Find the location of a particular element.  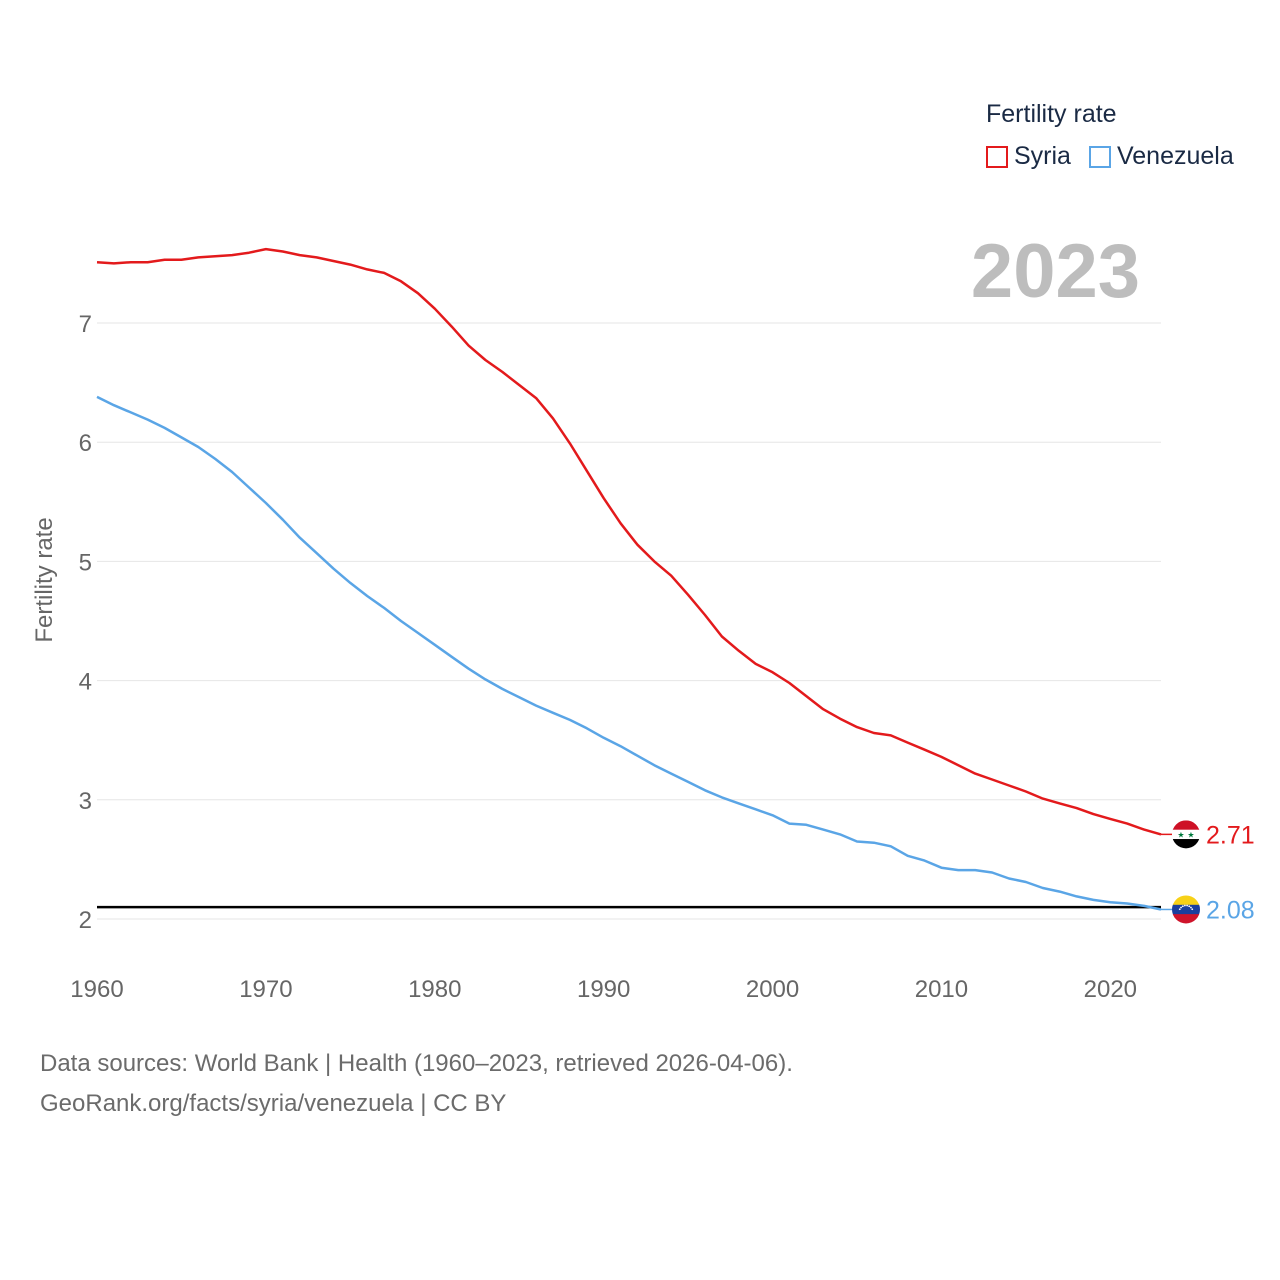

y-axis-ticks: 2 3 4 5 6 7 is located at coordinates (85, 622).